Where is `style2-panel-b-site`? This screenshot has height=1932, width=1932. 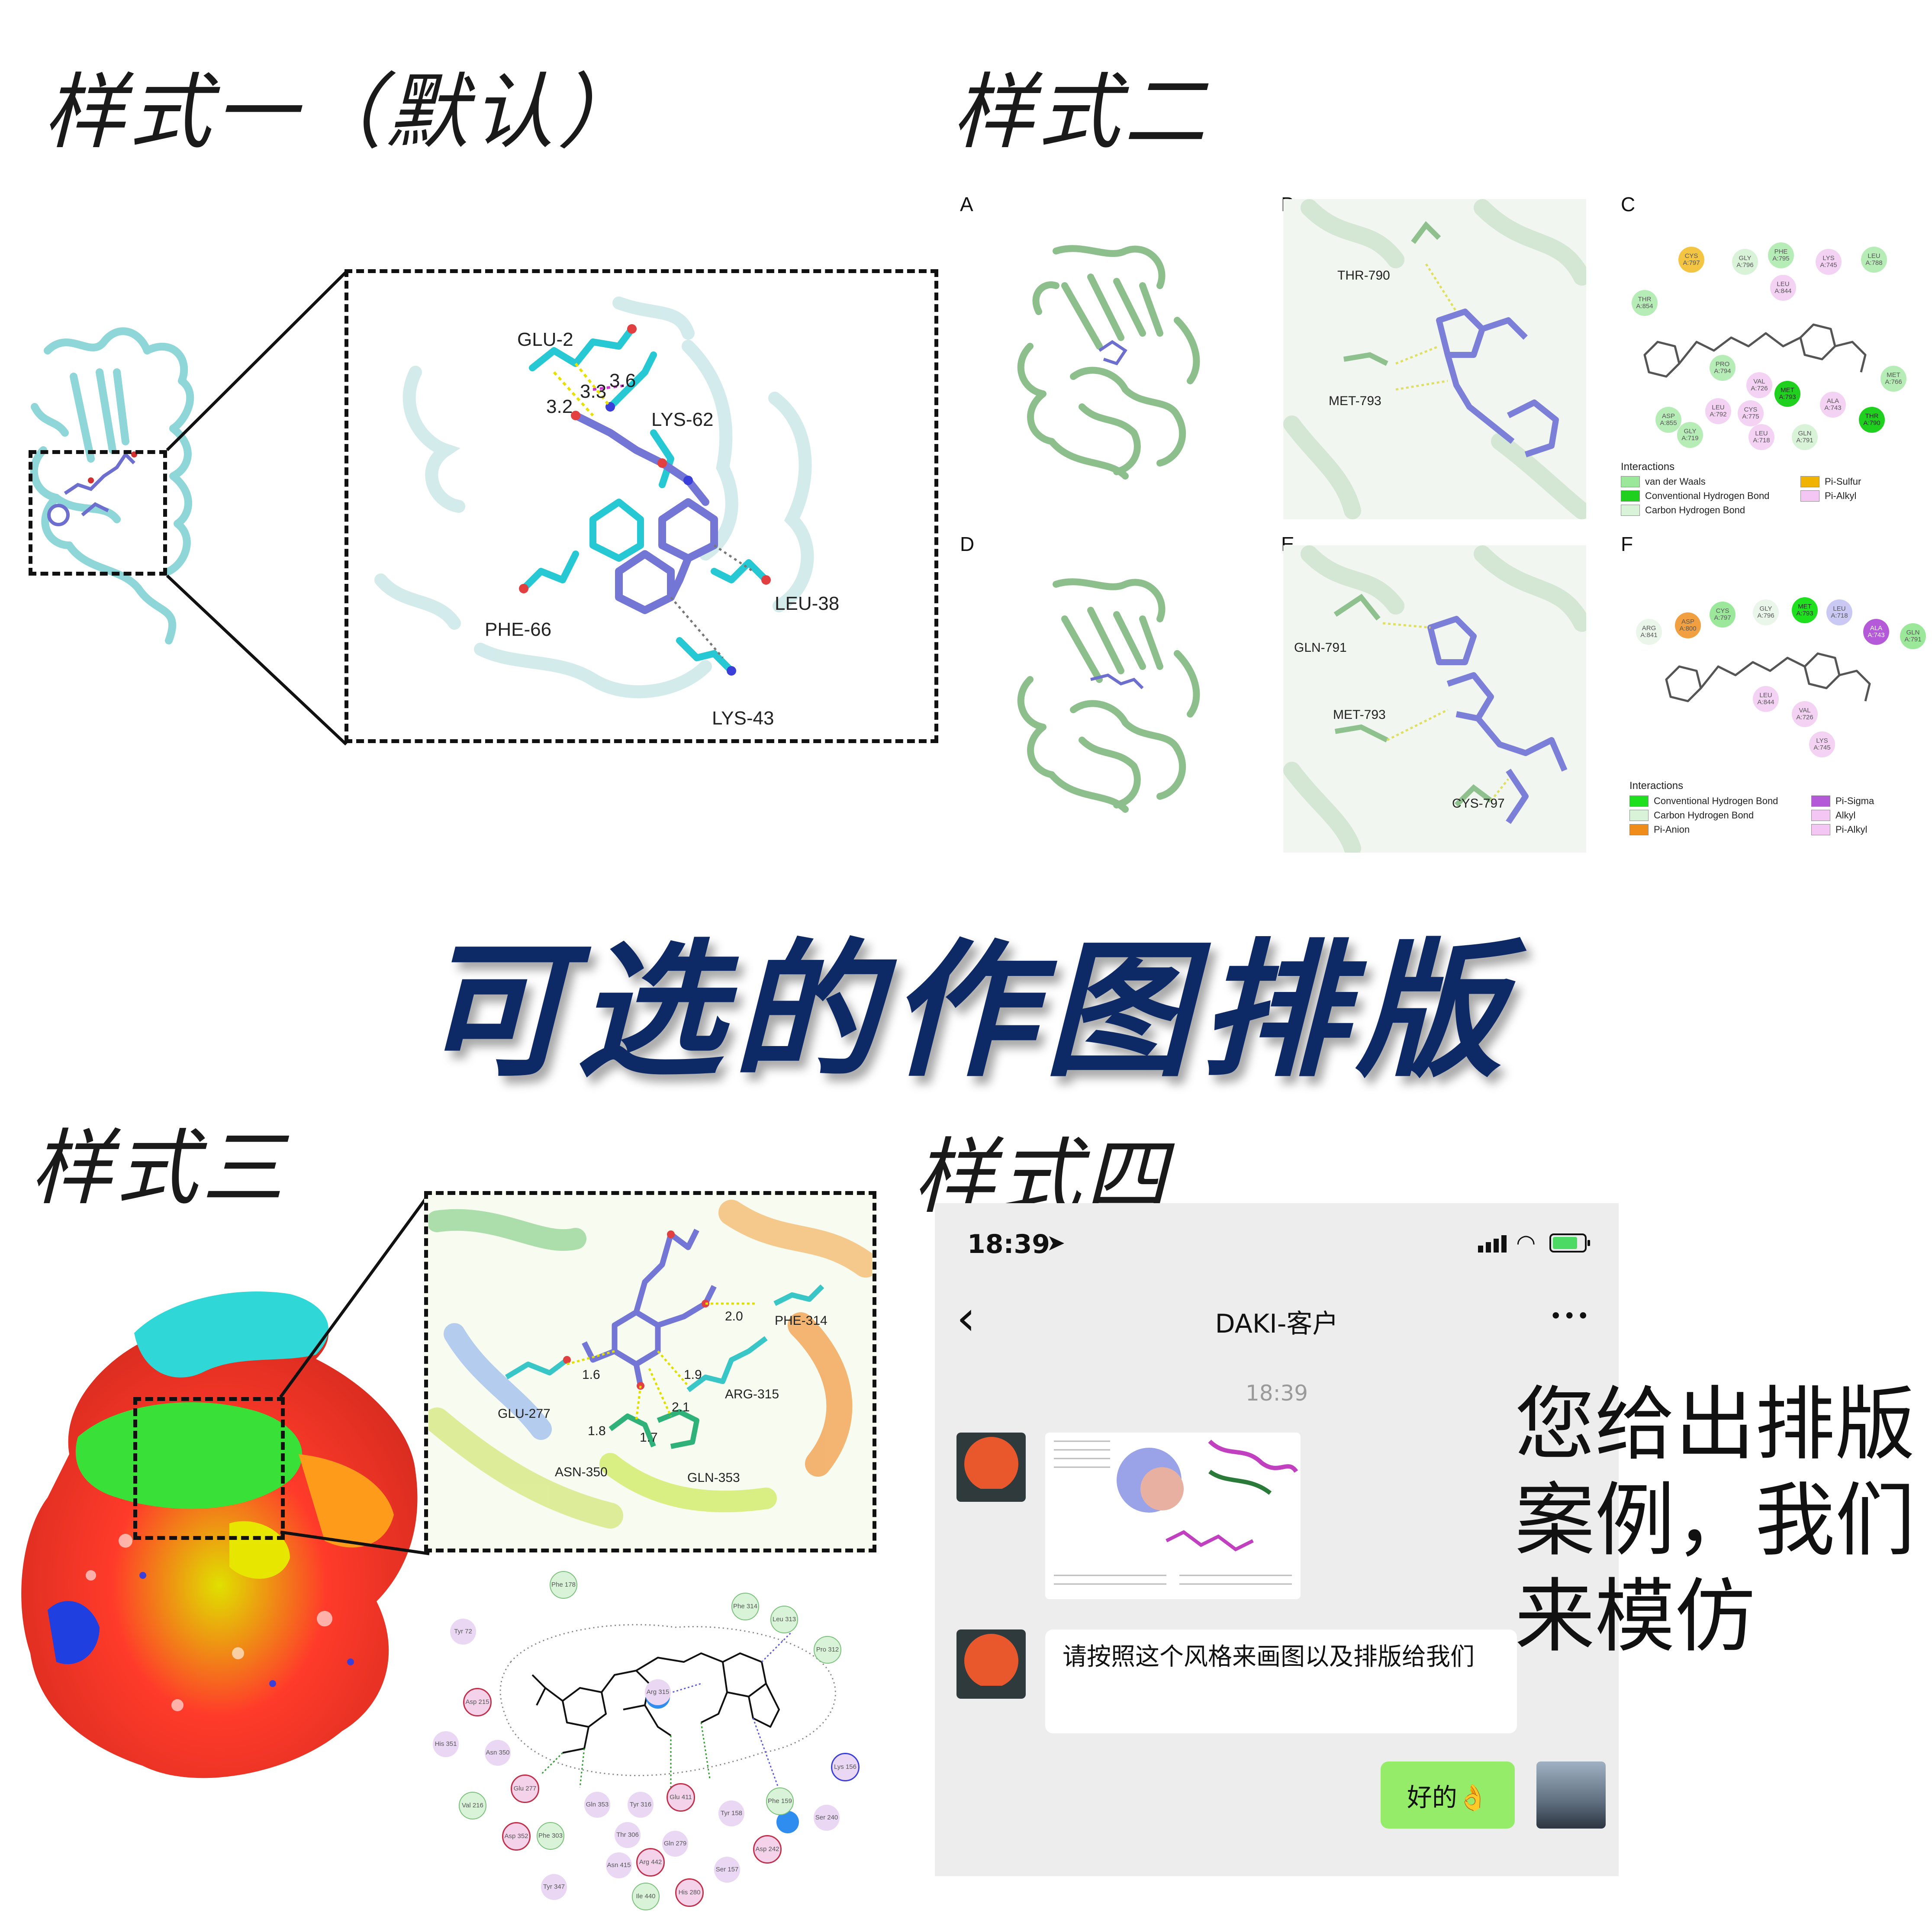
style2-panel-b-site is located at coordinates (1434, 359).